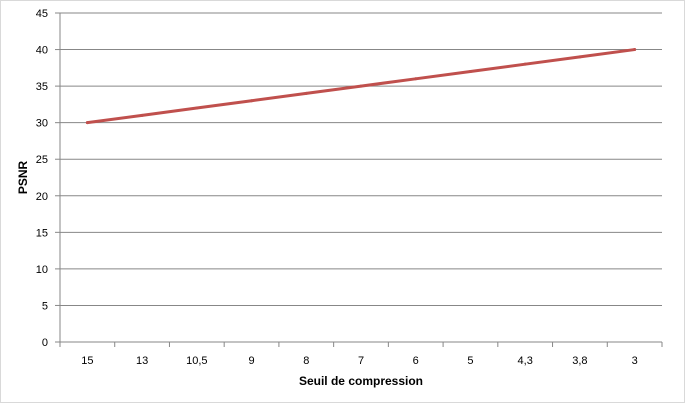 This screenshot has height=403, width=685. What do you see at coordinates (635, 361) in the screenshot?
I see `x-tick-label: 3` at bounding box center [635, 361].